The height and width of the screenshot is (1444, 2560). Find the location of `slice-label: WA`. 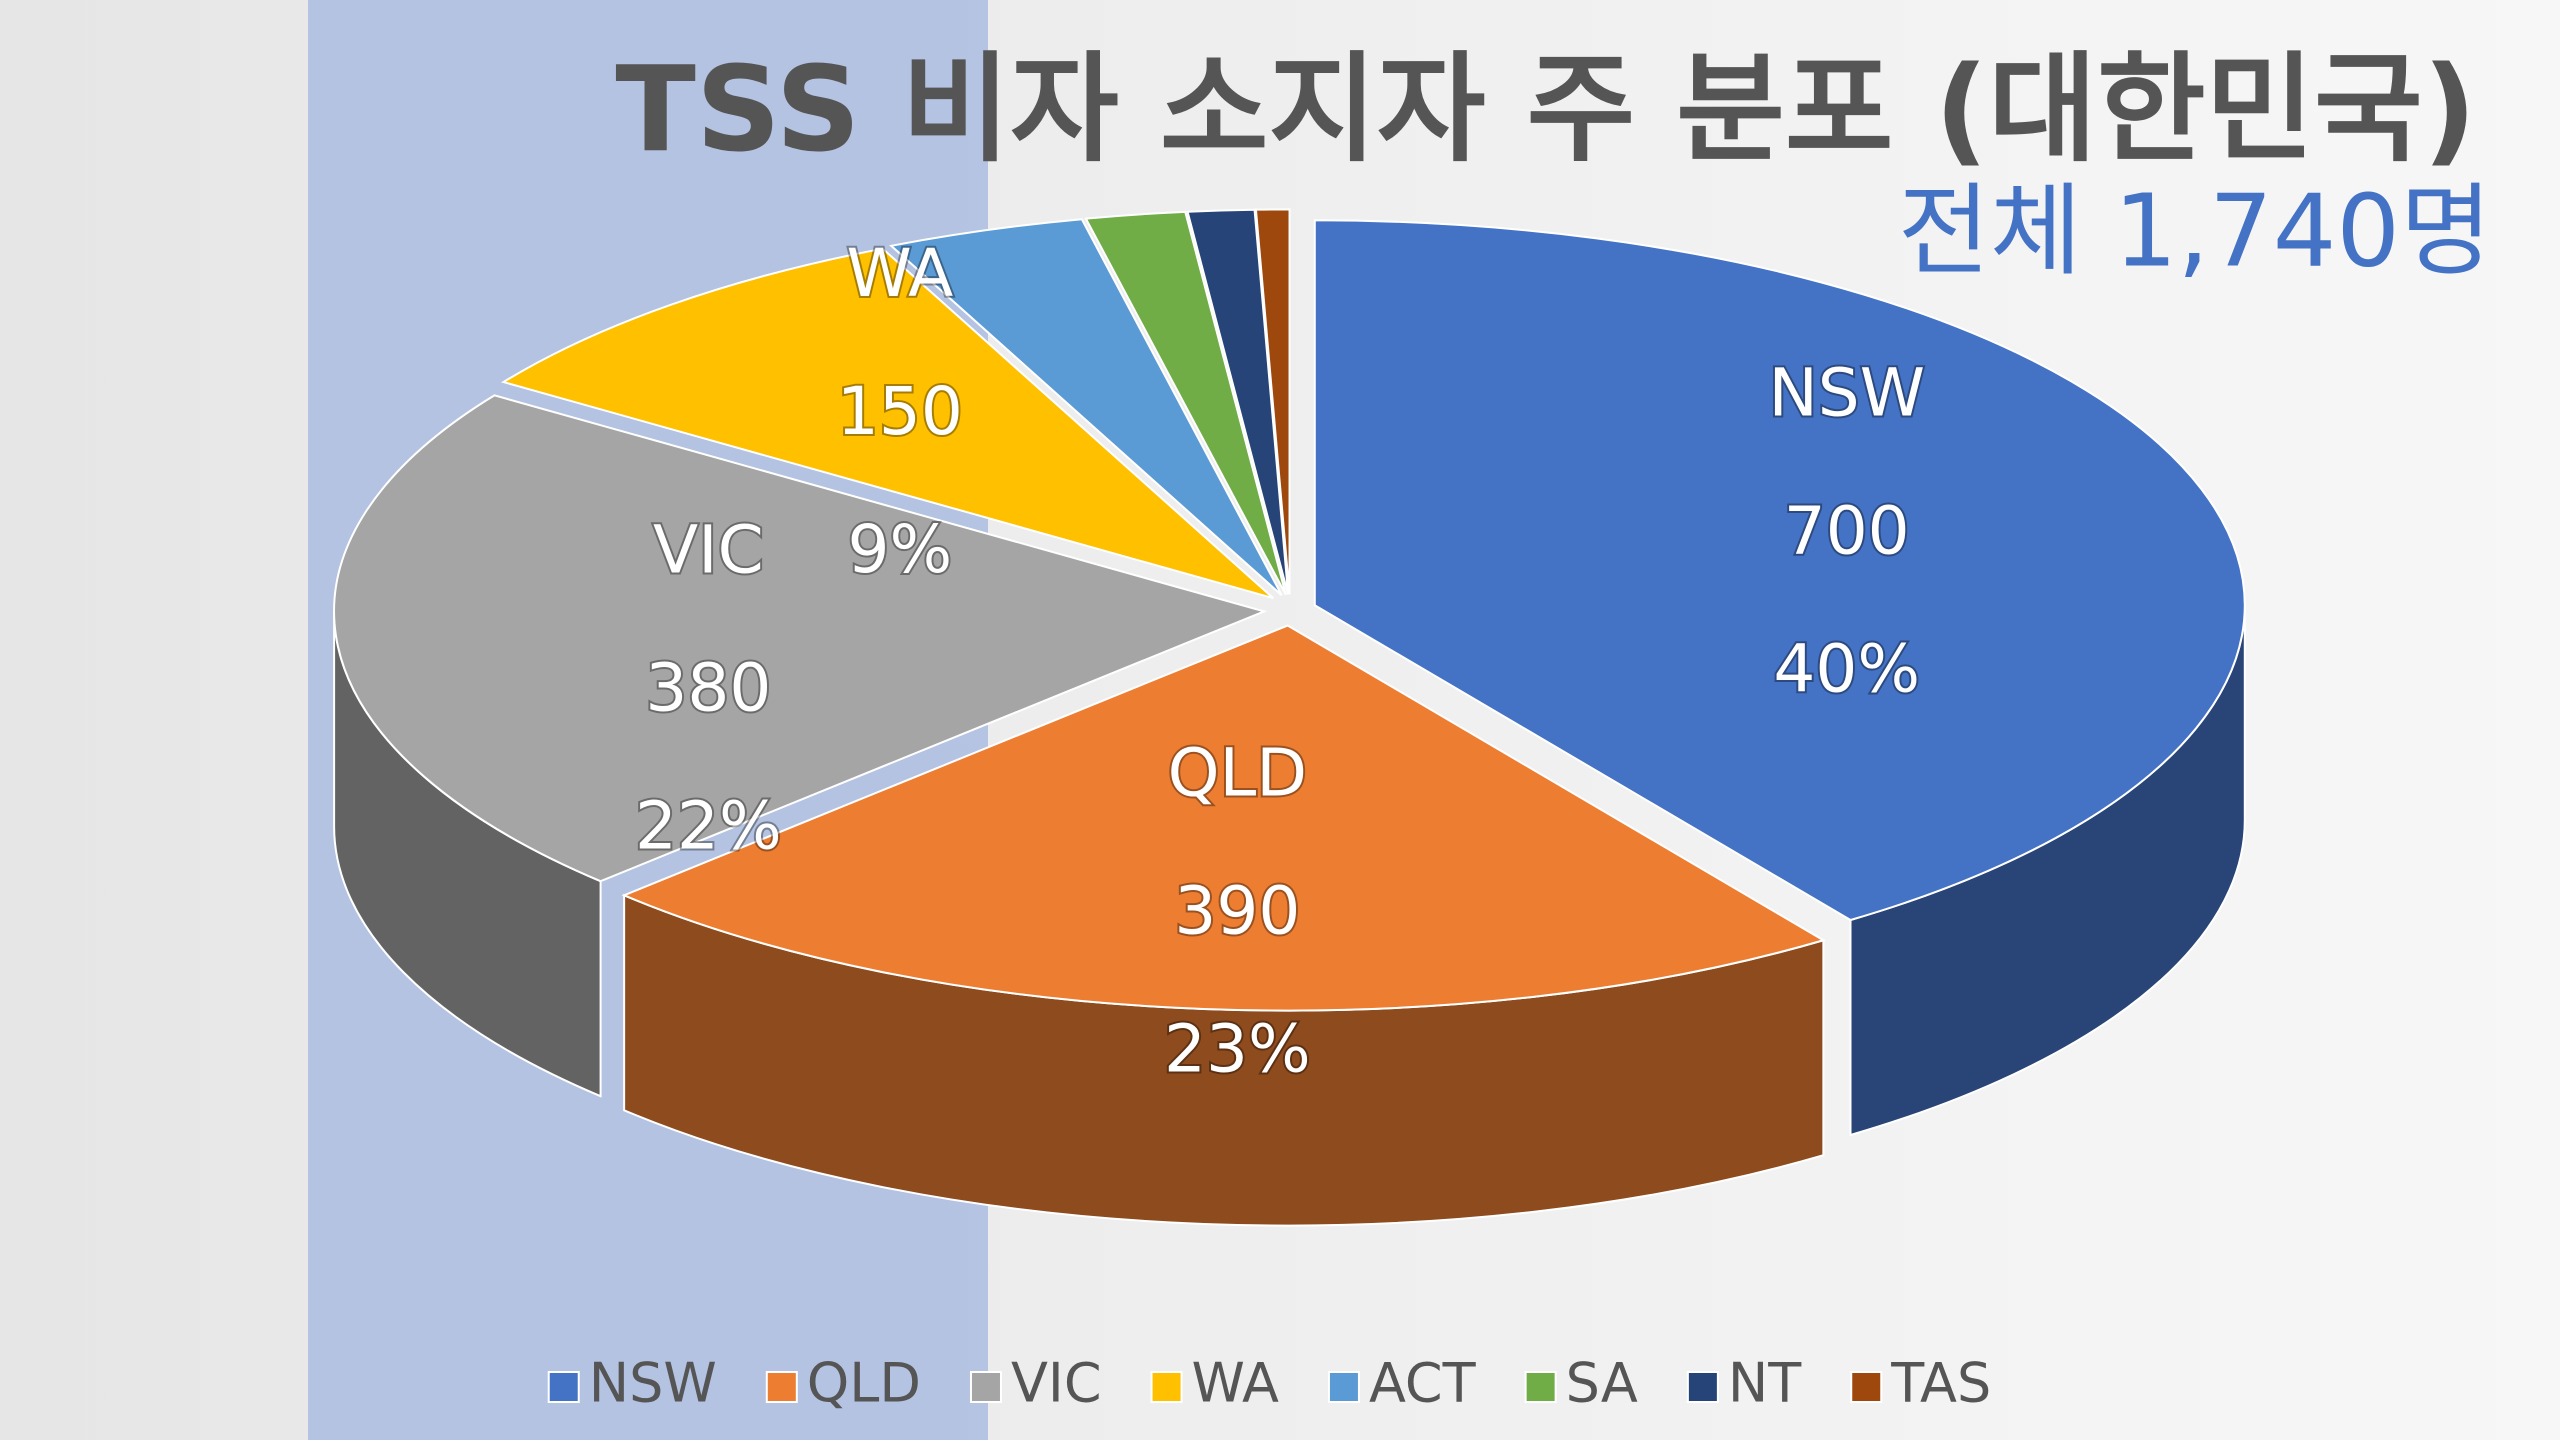

slice-label: WA is located at coordinates (899, 273).